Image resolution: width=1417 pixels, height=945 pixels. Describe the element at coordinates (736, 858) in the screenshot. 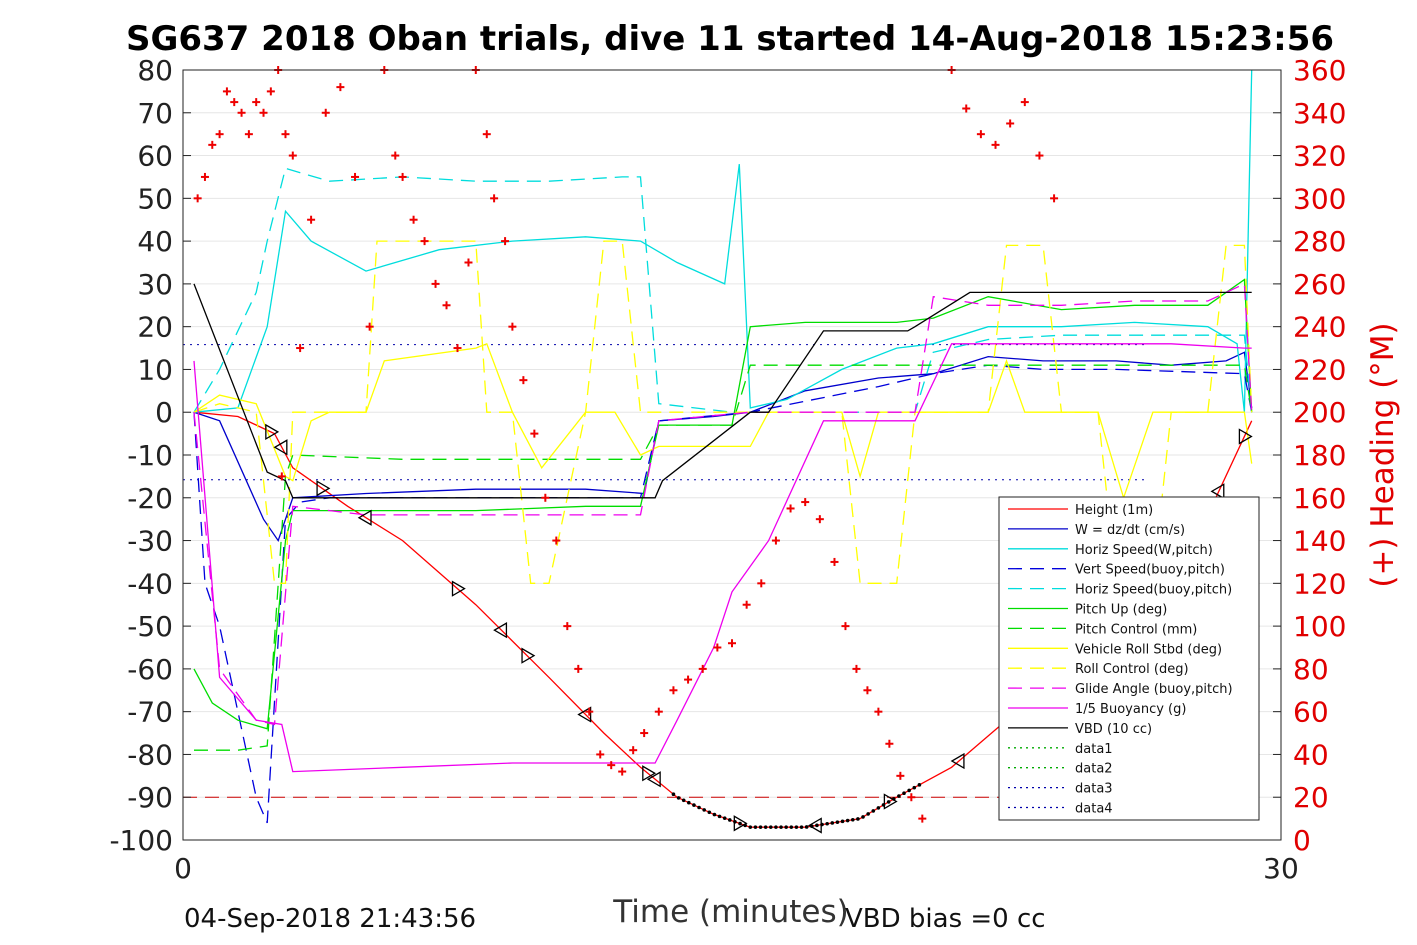

I see `x-axis: 0 30` at that location.